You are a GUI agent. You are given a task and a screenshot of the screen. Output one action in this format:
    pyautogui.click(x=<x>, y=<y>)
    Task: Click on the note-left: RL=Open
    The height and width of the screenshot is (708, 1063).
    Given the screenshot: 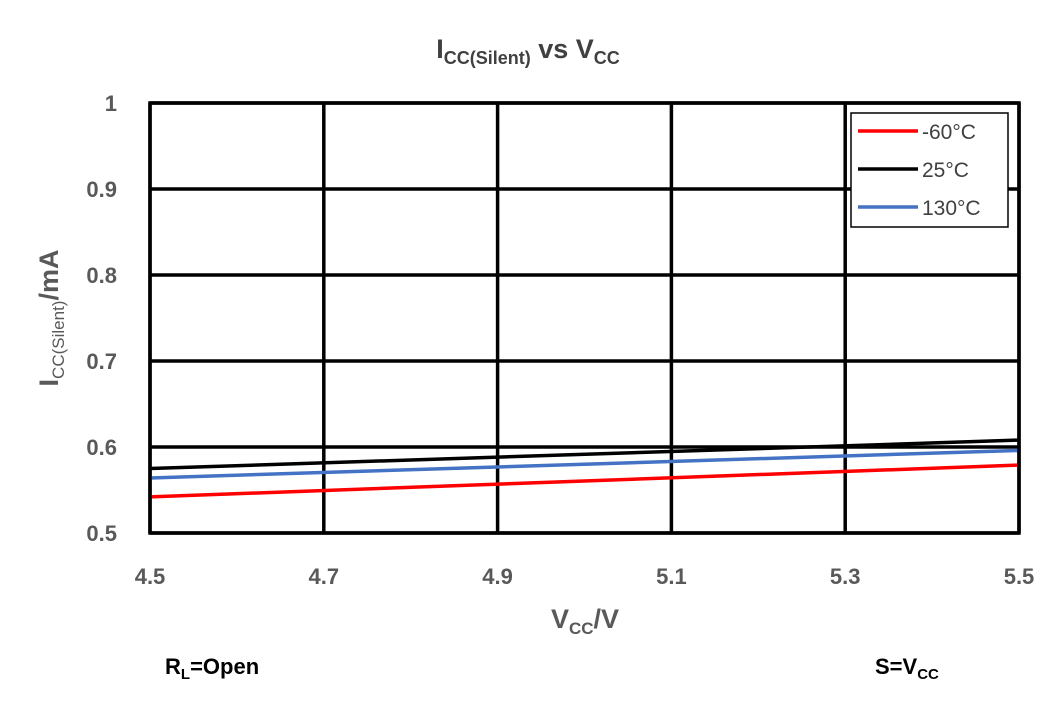 What is the action you would take?
    pyautogui.click(x=212, y=668)
    